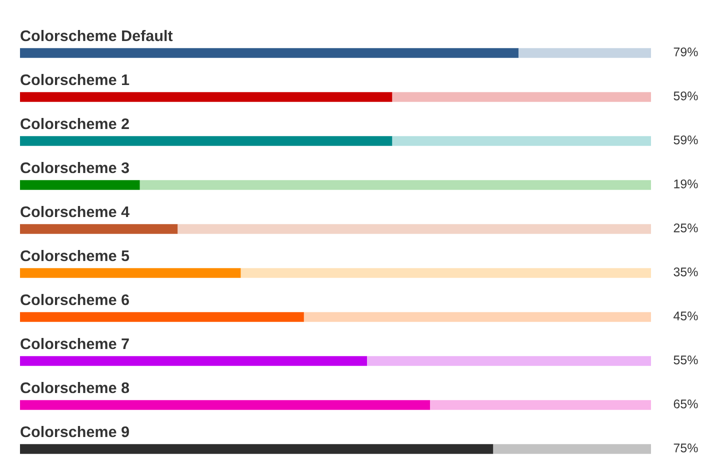  Describe the element at coordinates (686, 184) in the screenshot. I see `data-label: 19%` at that location.